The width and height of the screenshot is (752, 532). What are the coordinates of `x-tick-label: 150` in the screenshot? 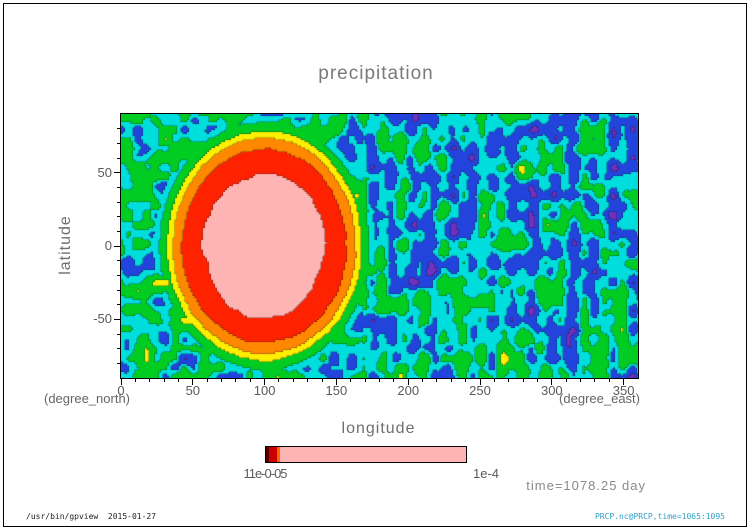 It's located at (336, 390).